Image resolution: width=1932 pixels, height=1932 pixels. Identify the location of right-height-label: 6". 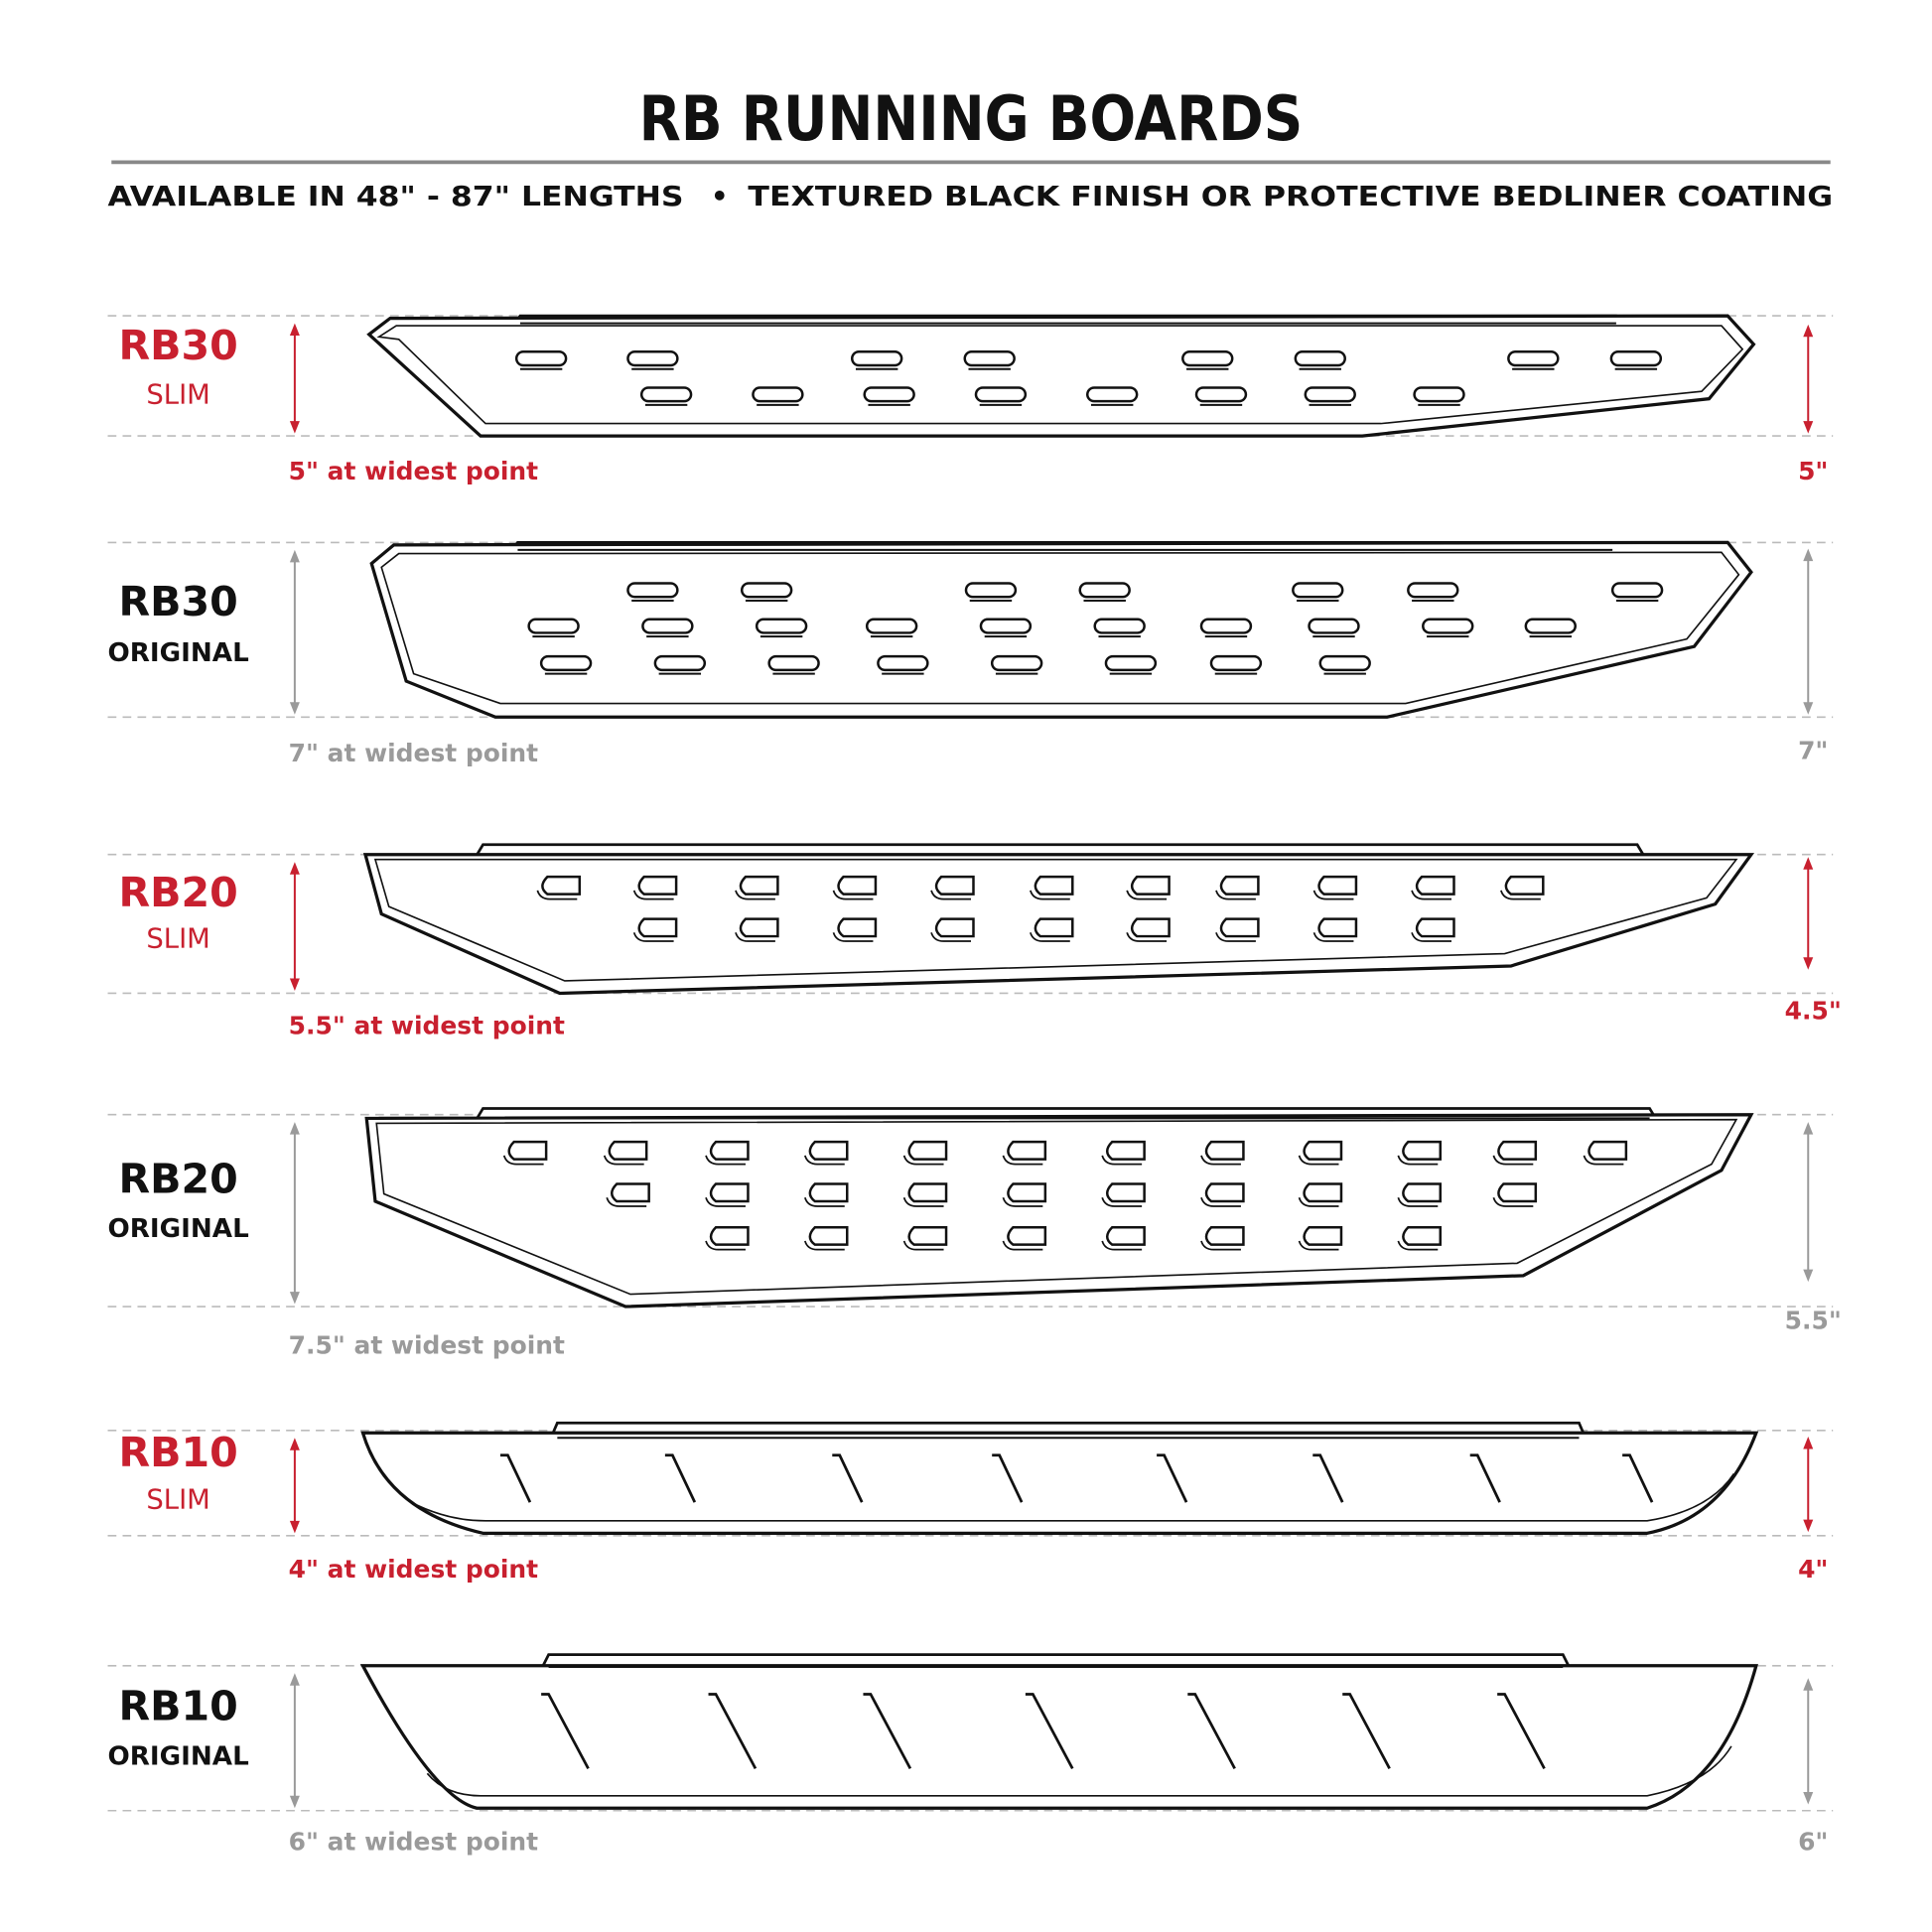
(1813, 1843).